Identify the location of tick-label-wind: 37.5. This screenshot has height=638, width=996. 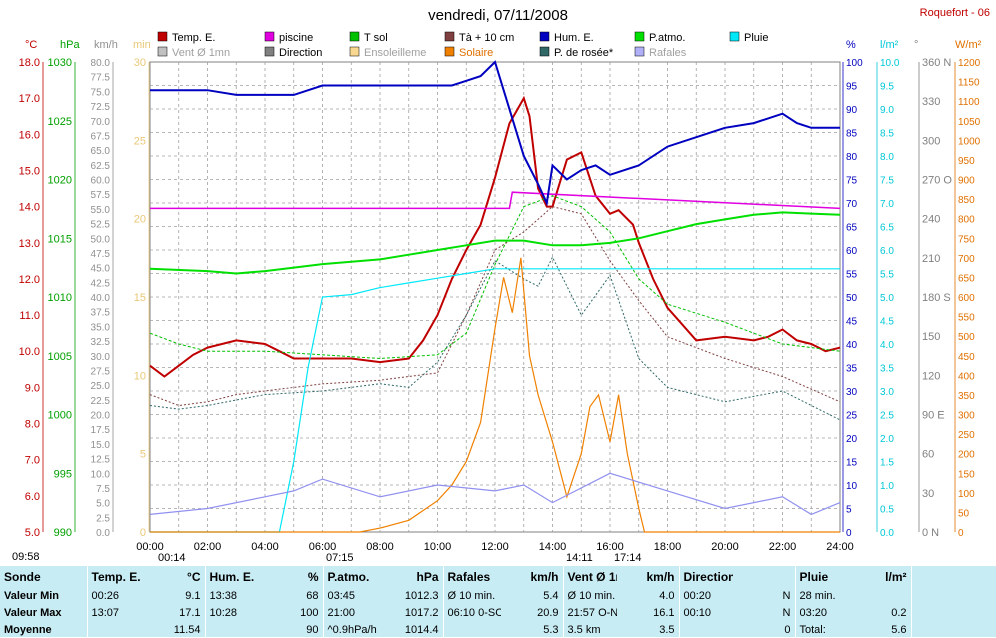
(101, 313).